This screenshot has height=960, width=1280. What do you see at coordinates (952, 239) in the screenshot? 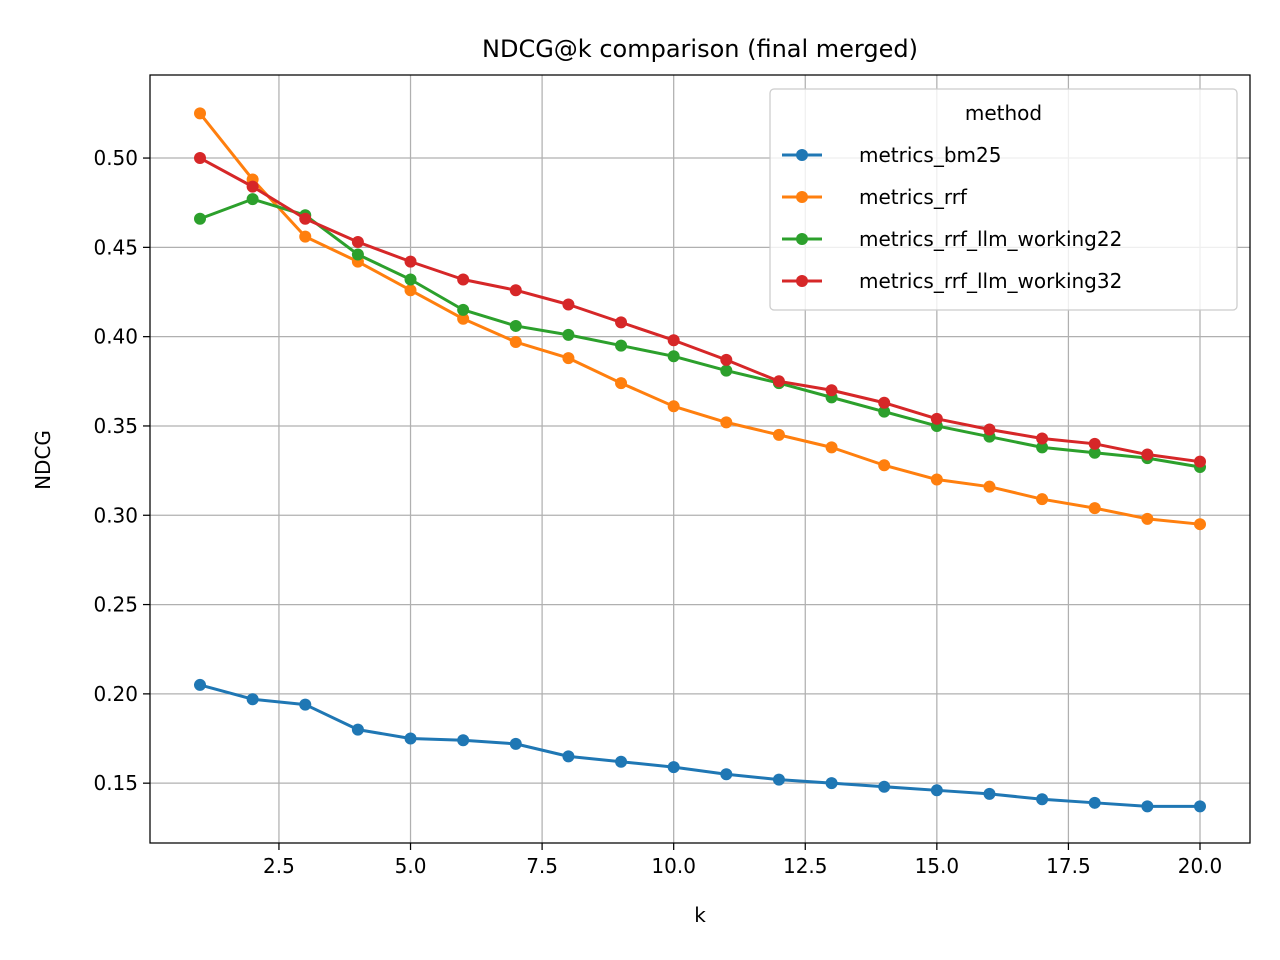
I see `legend-entry: metrics_rrf_llm_working22` at bounding box center [952, 239].